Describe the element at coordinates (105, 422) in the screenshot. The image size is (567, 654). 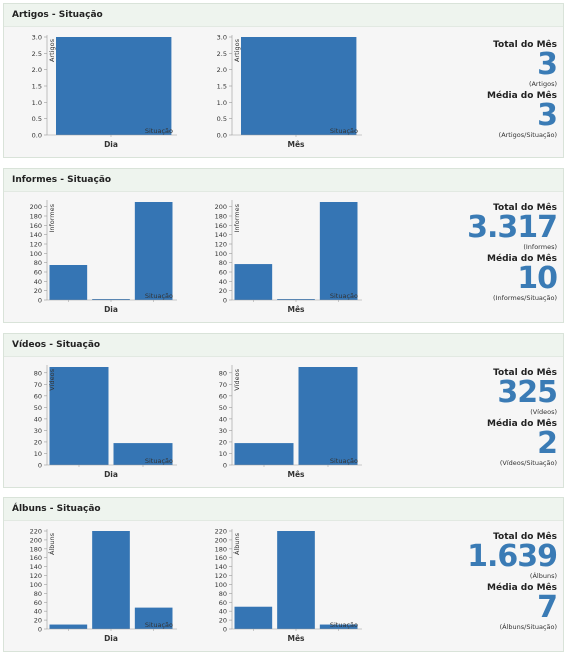
I see `chart-videos-dia: 0 10 20 30 40 50 60 70 80 Vídeos Situação Dia` at that location.